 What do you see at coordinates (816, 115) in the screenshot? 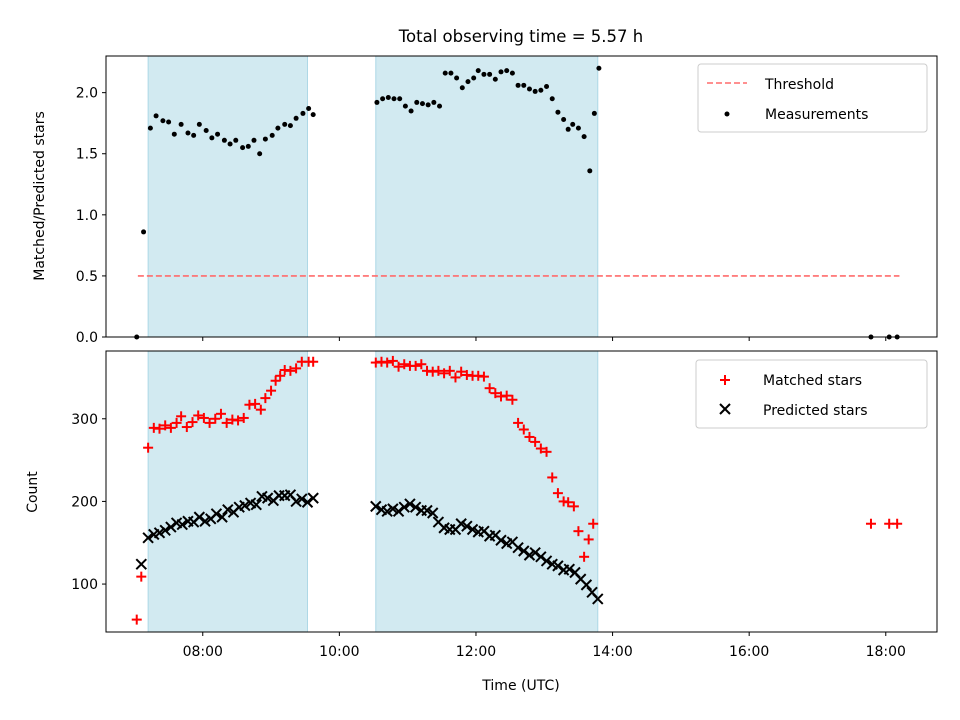
I see `legend-measurement-label: Measurements` at bounding box center [816, 115].